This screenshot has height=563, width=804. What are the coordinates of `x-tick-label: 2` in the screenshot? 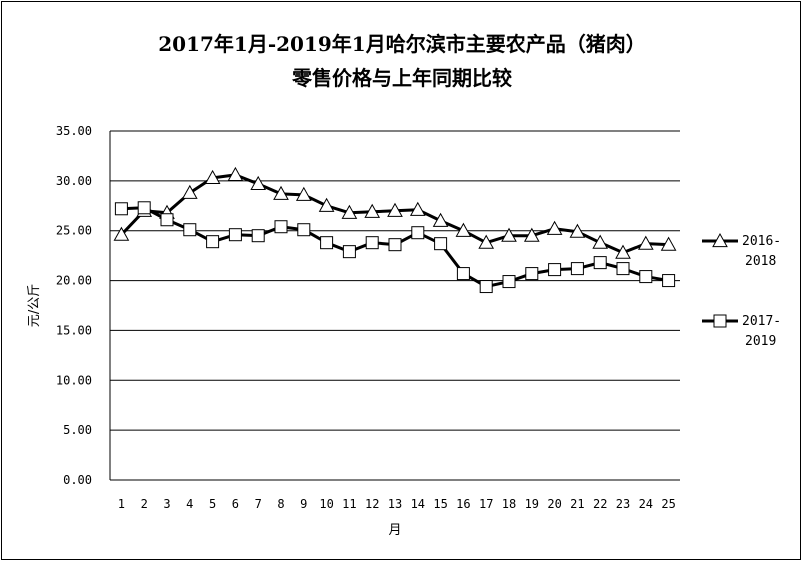 It's located at (144, 504).